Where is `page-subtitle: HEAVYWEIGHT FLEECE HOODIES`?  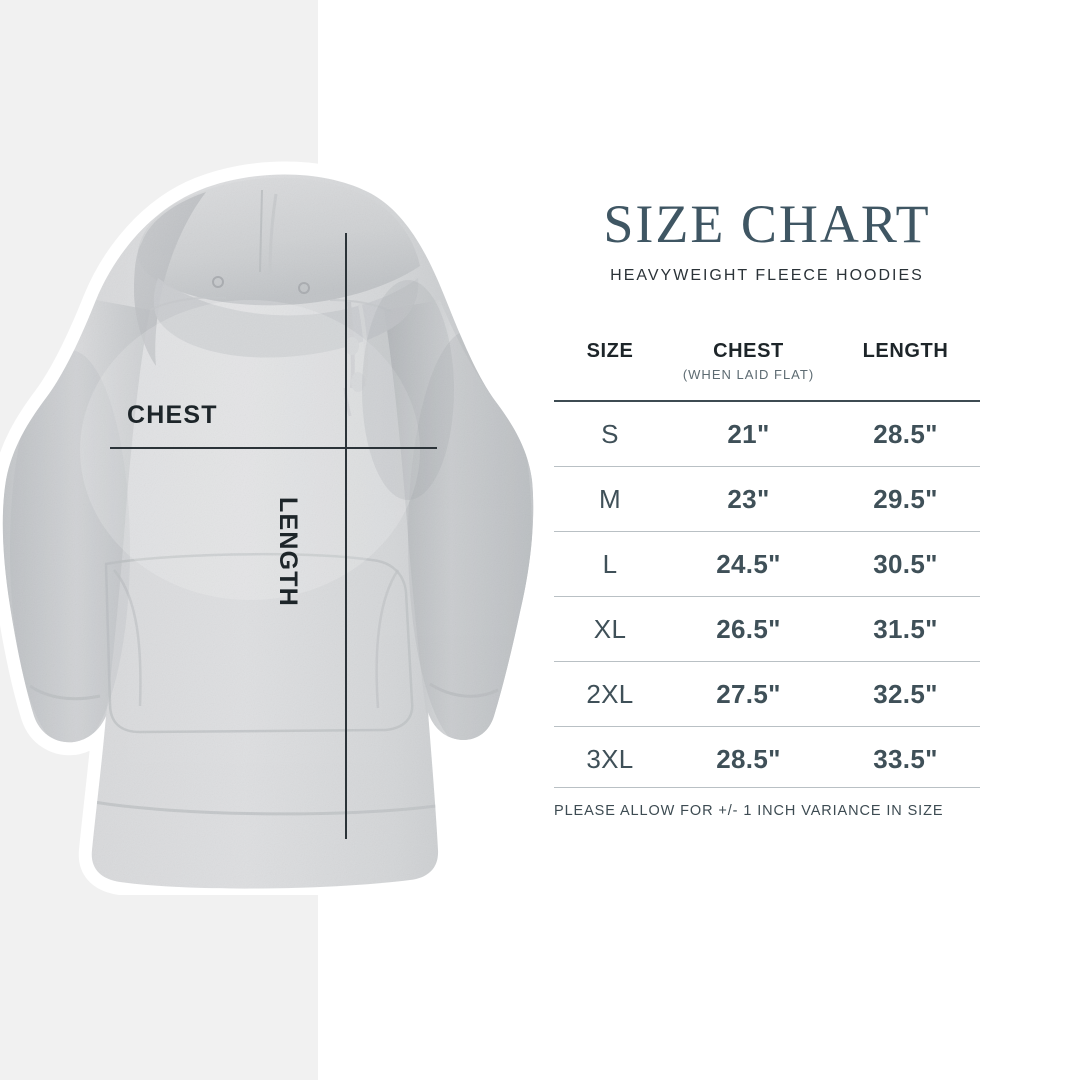 page-subtitle: HEAVYWEIGHT FLEECE HOODIES is located at coordinates (767, 275).